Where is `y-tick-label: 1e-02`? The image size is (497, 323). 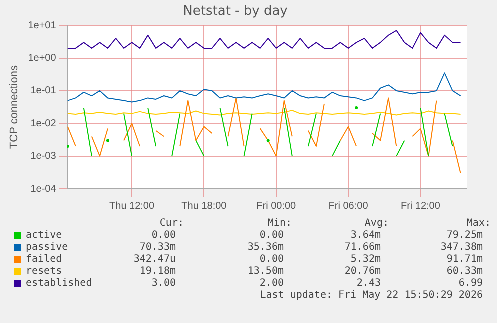
y-tick-label: 1e-02 is located at coordinates (43, 124).